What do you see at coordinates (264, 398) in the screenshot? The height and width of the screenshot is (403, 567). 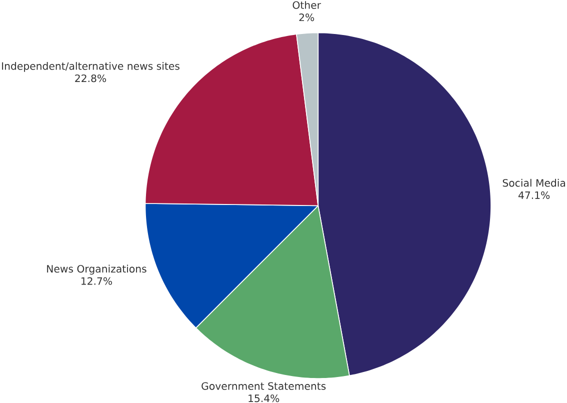 I see `data-label: 15.4%` at bounding box center [264, 398].